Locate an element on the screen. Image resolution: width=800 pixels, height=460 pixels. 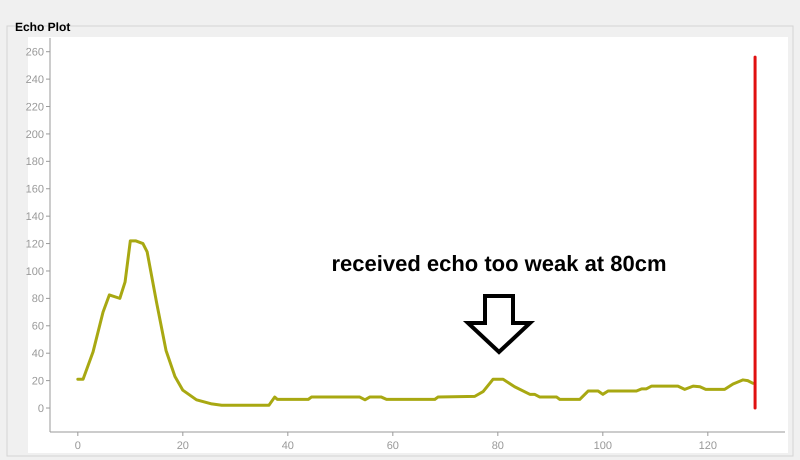
y-tick-label: 140 is located at coordinates (35, 217).